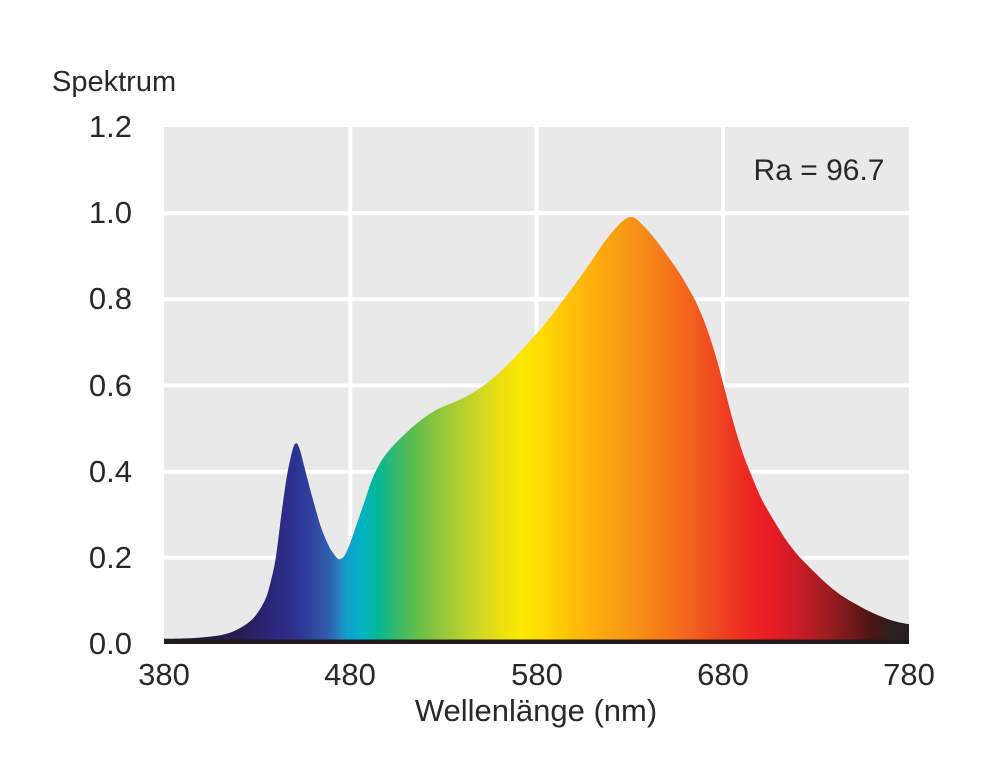 The width and height of the screenshot is (1000, 782). I want to click on y-tick-label: 0.4, so click(110, 471).